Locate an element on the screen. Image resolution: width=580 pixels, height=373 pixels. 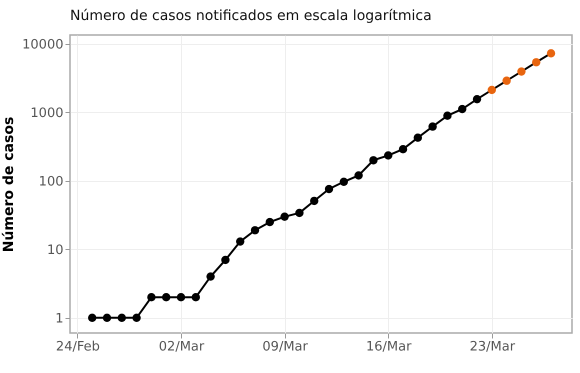
chart-title: Número de casos notificados em escala logarítmica is located at coordinates (251, 16).